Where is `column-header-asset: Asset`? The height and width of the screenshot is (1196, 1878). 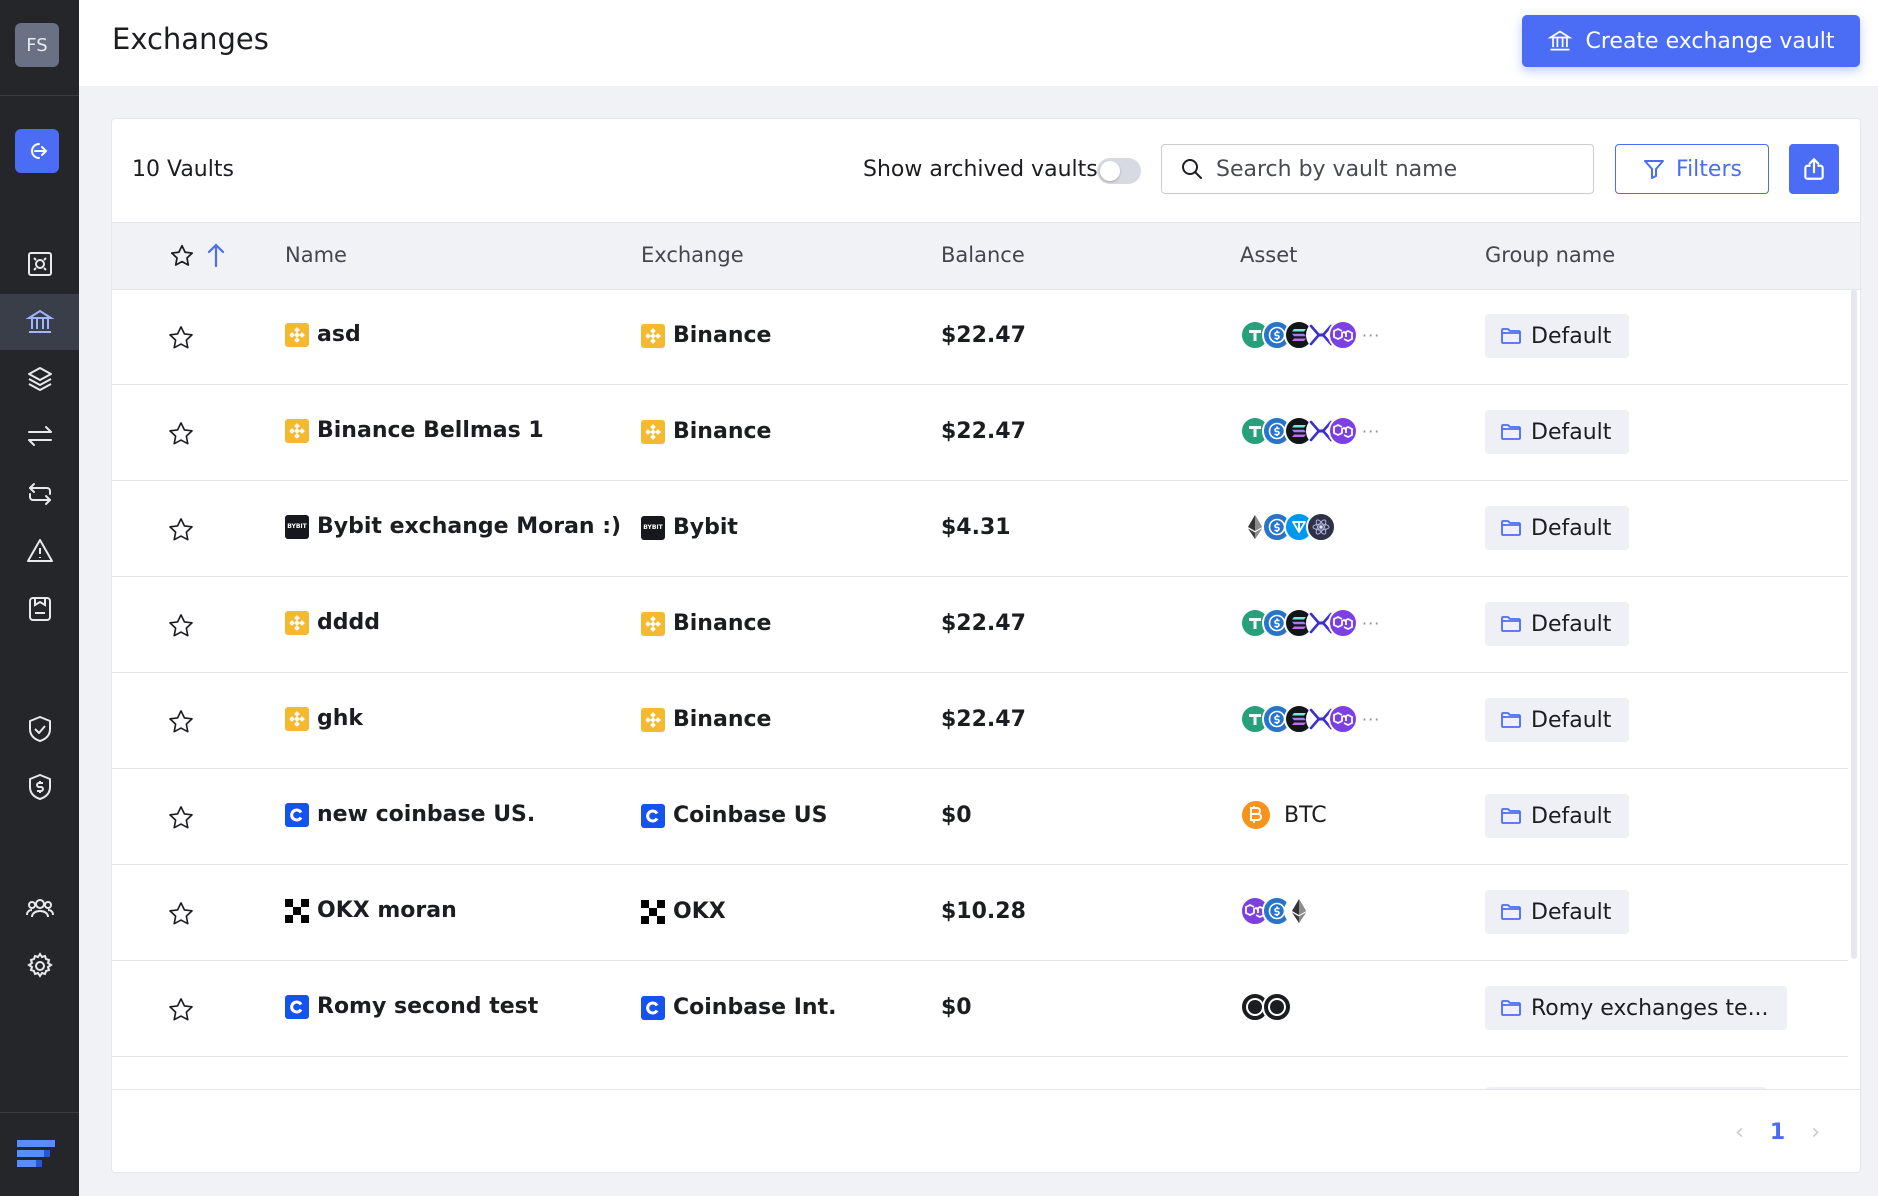
column-header-asset: Asset is located at coordinates (1269, 255).